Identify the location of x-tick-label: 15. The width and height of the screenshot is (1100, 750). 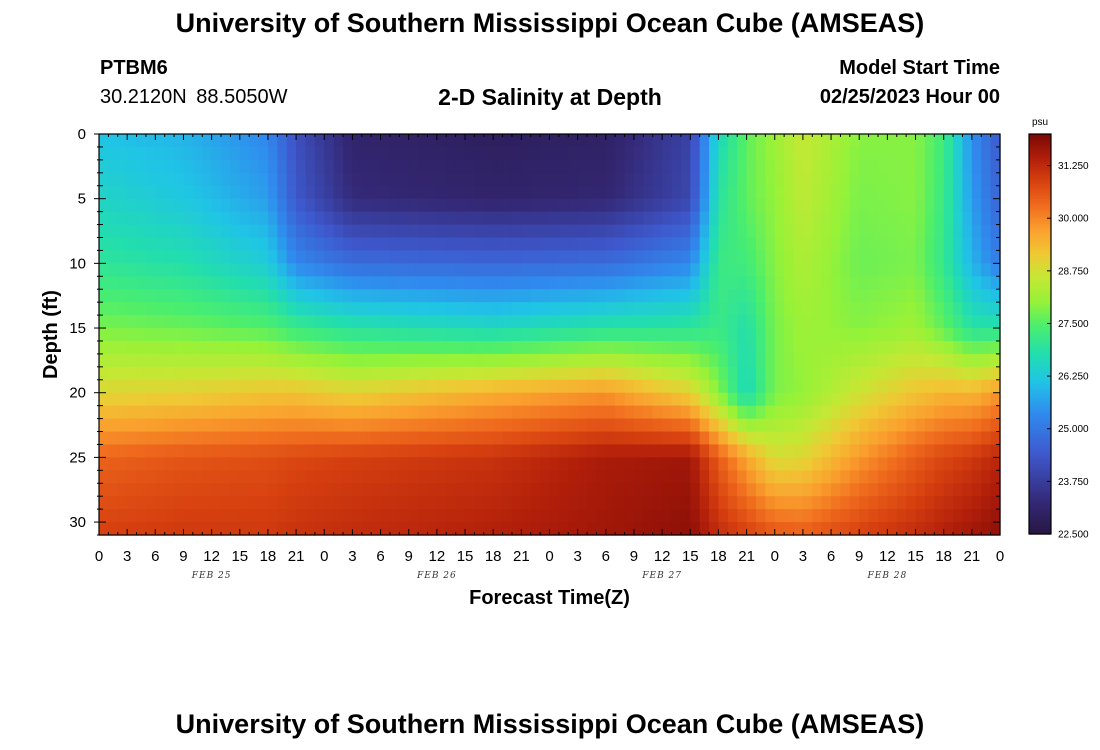
(690, 556).